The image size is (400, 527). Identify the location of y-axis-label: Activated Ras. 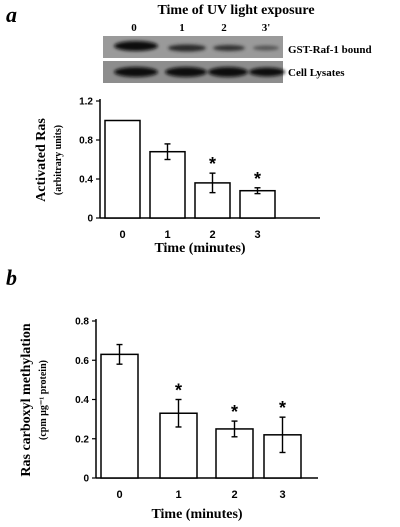
(41, 160).